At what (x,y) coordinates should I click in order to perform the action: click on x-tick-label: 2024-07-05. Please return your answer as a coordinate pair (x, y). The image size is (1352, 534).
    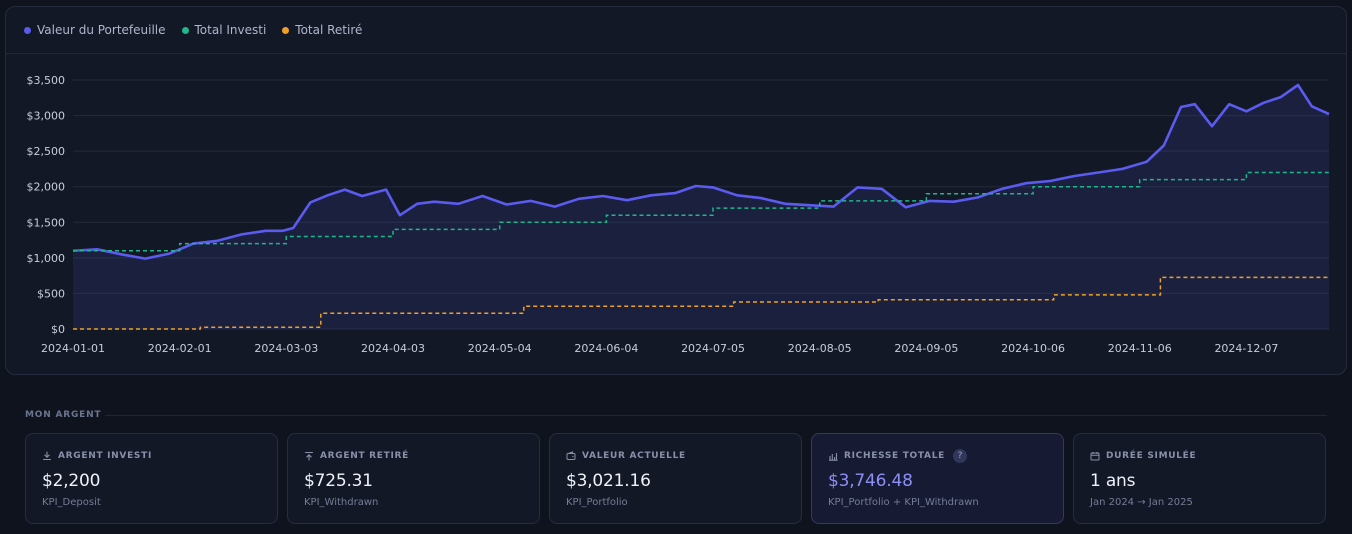
    Looking at the image, I should click on (713, 348).